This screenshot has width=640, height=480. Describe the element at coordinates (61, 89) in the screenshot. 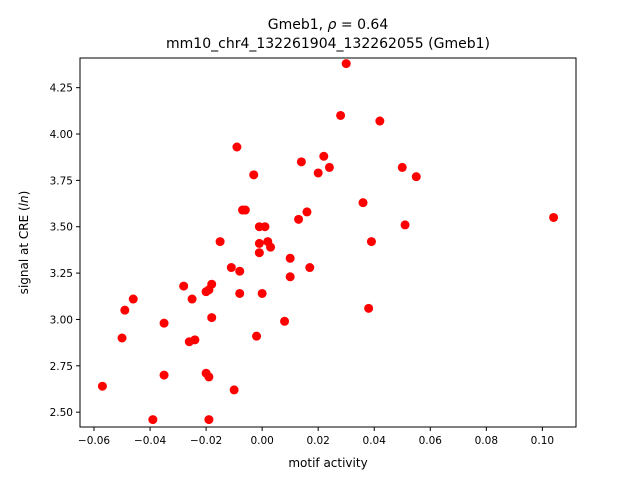

I see `y-tick-label: 4.25` at that location.